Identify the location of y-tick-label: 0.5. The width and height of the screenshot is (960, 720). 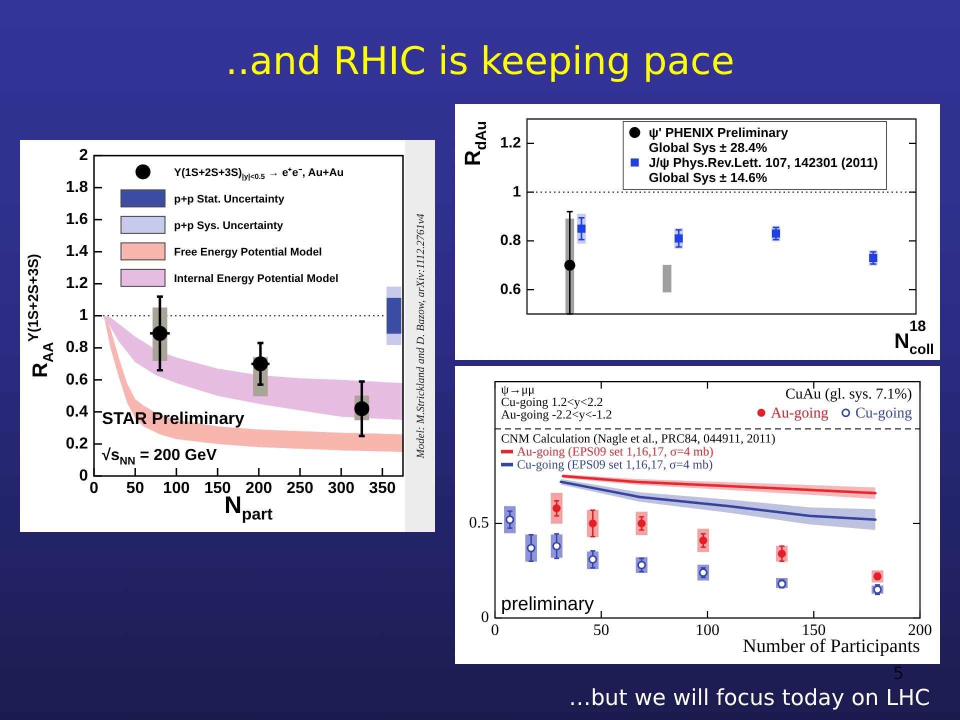
(479, 523).